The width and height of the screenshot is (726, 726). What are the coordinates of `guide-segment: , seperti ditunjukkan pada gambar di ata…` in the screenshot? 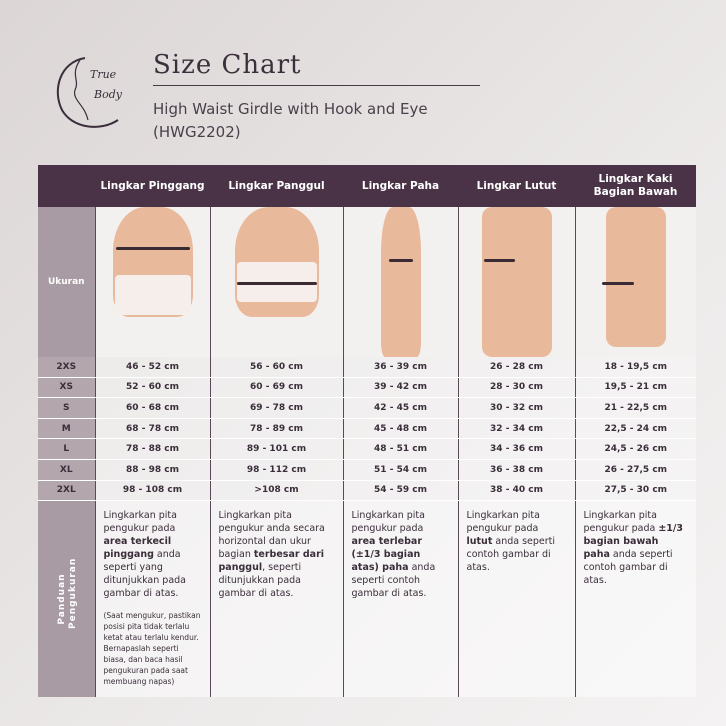 It's located at (260, 581).